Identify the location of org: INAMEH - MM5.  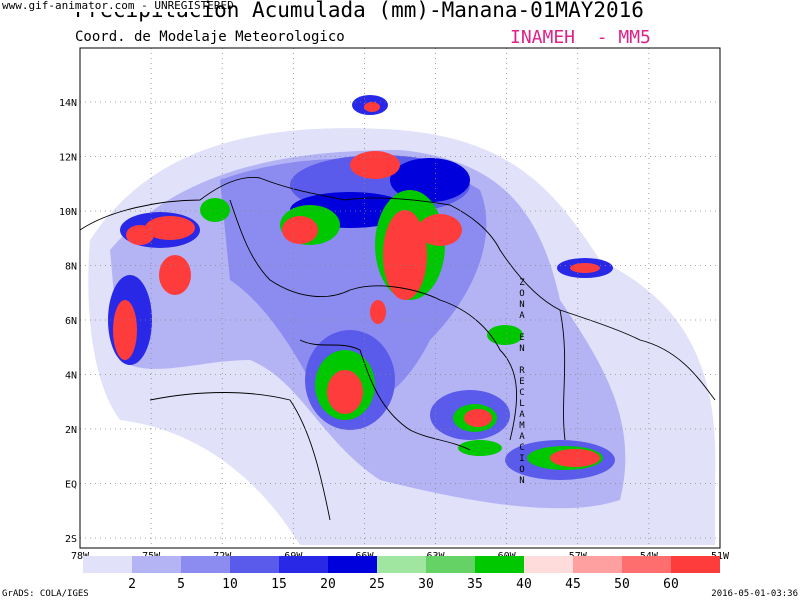
(580, 37).